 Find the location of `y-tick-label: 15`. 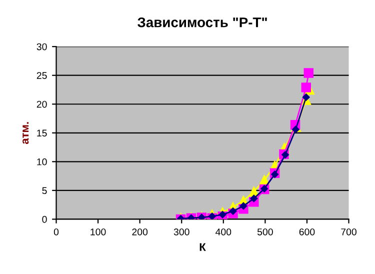

y-tick-label: 15 is located at coordinates (42, 133).